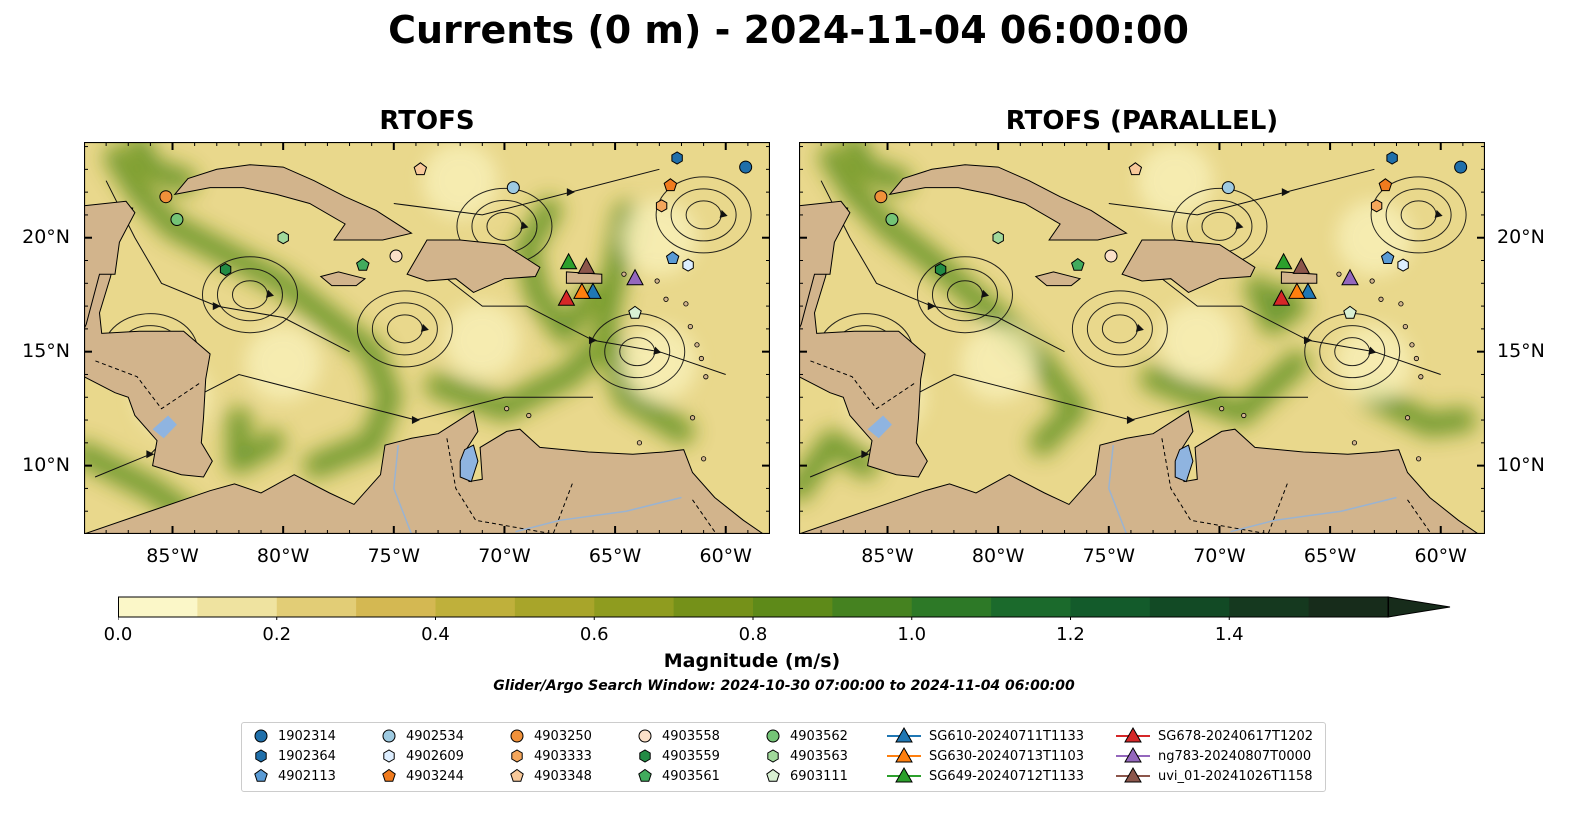 The image size is (1577, 827). What do you see at coordinates (1235, 756) in the screenshot?
I see `legend-label: ng783-20240807T0000` at bounding box center [1235, 756].